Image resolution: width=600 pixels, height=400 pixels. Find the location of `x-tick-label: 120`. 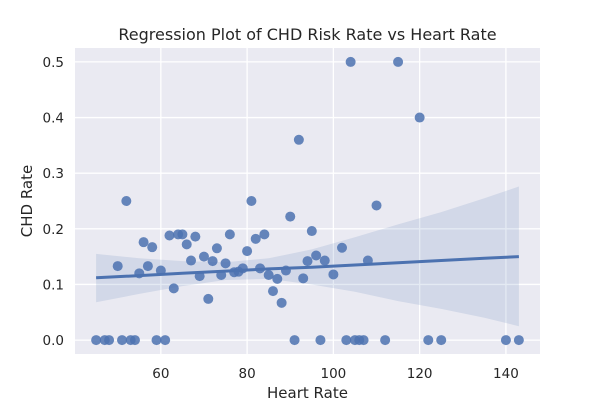

x-tick-label: 120 is located at coordinates (420, 374).